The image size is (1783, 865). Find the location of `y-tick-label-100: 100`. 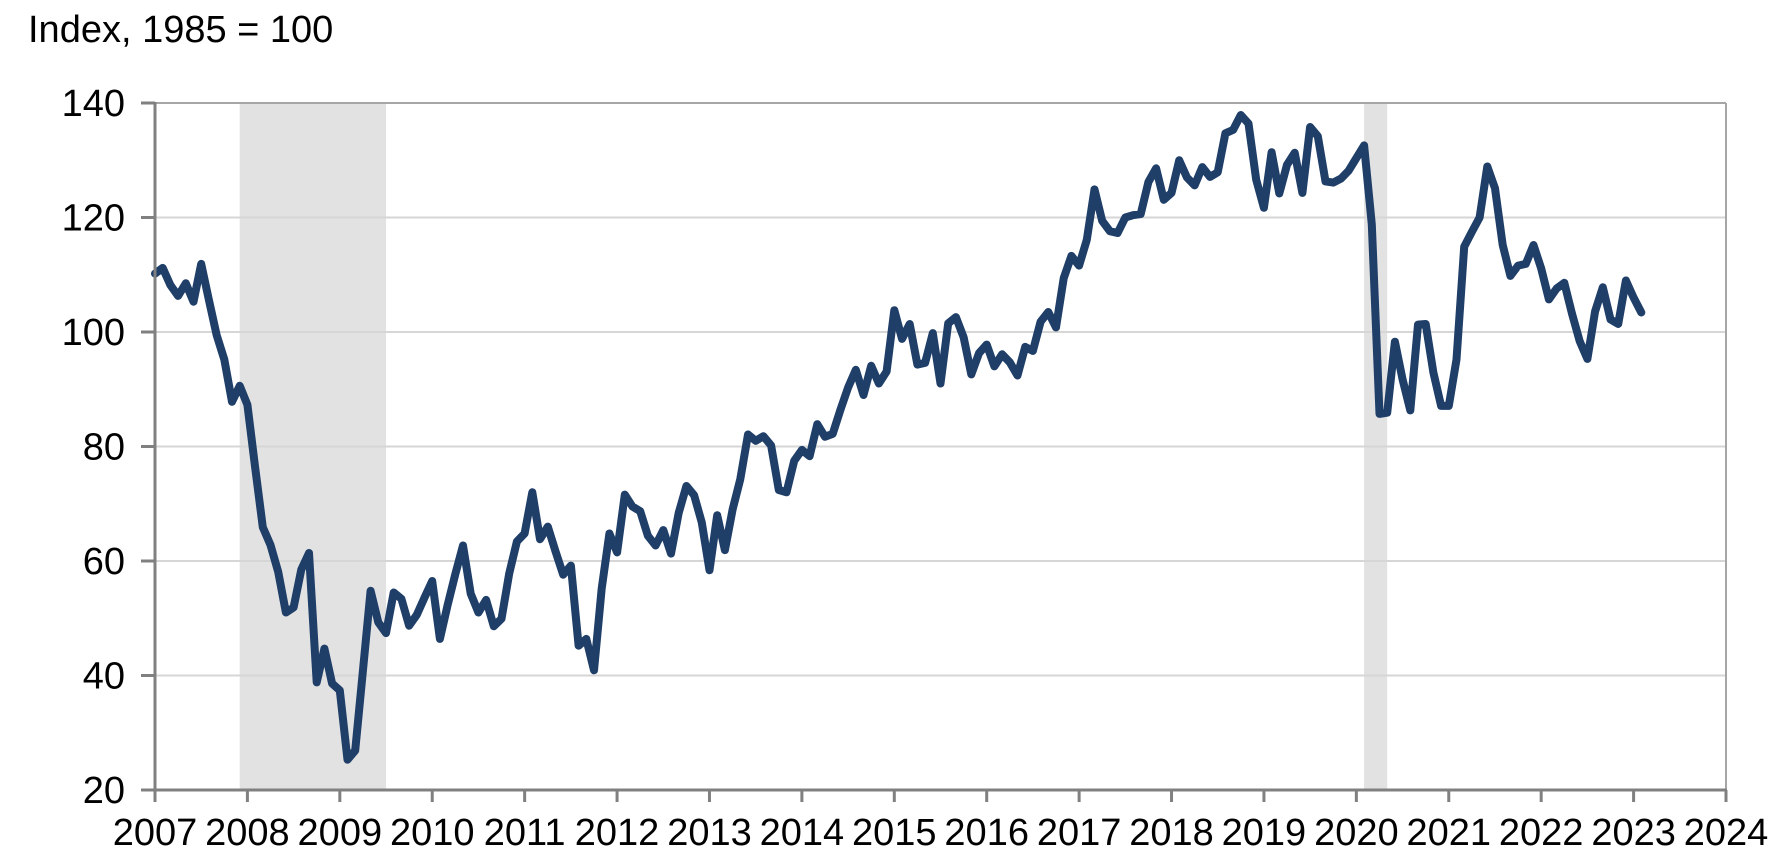

y-tick-label-100: 100 is located at coordinates (93, 333).